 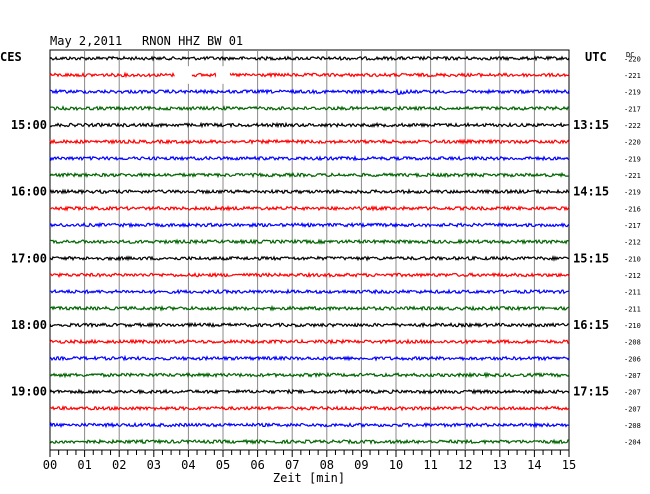 I want to click on right-time-label: 13:15, so click(x=591, y=125).